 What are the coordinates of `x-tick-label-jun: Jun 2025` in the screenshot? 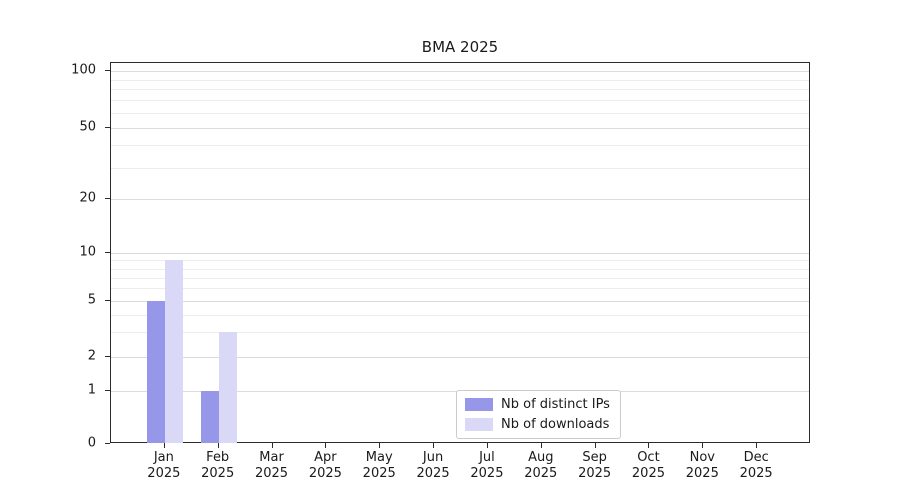 It's located at (433, 466).